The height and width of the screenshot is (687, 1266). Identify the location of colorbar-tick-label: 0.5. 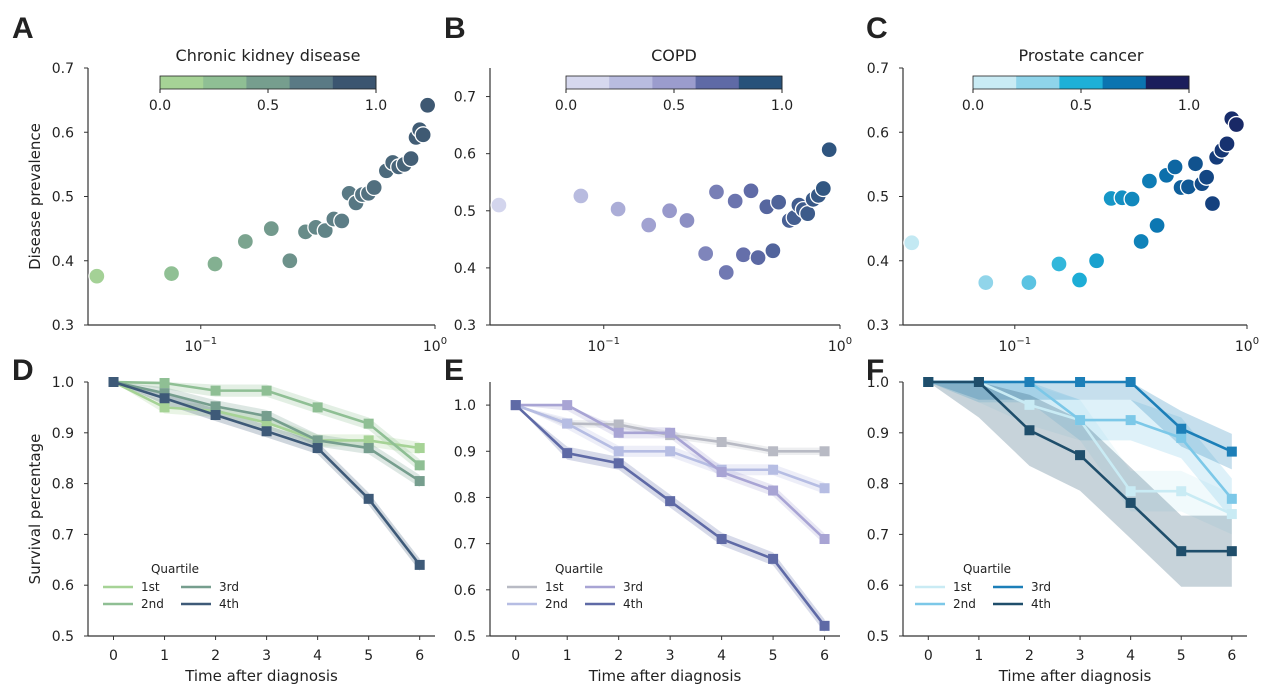
(268, 106).